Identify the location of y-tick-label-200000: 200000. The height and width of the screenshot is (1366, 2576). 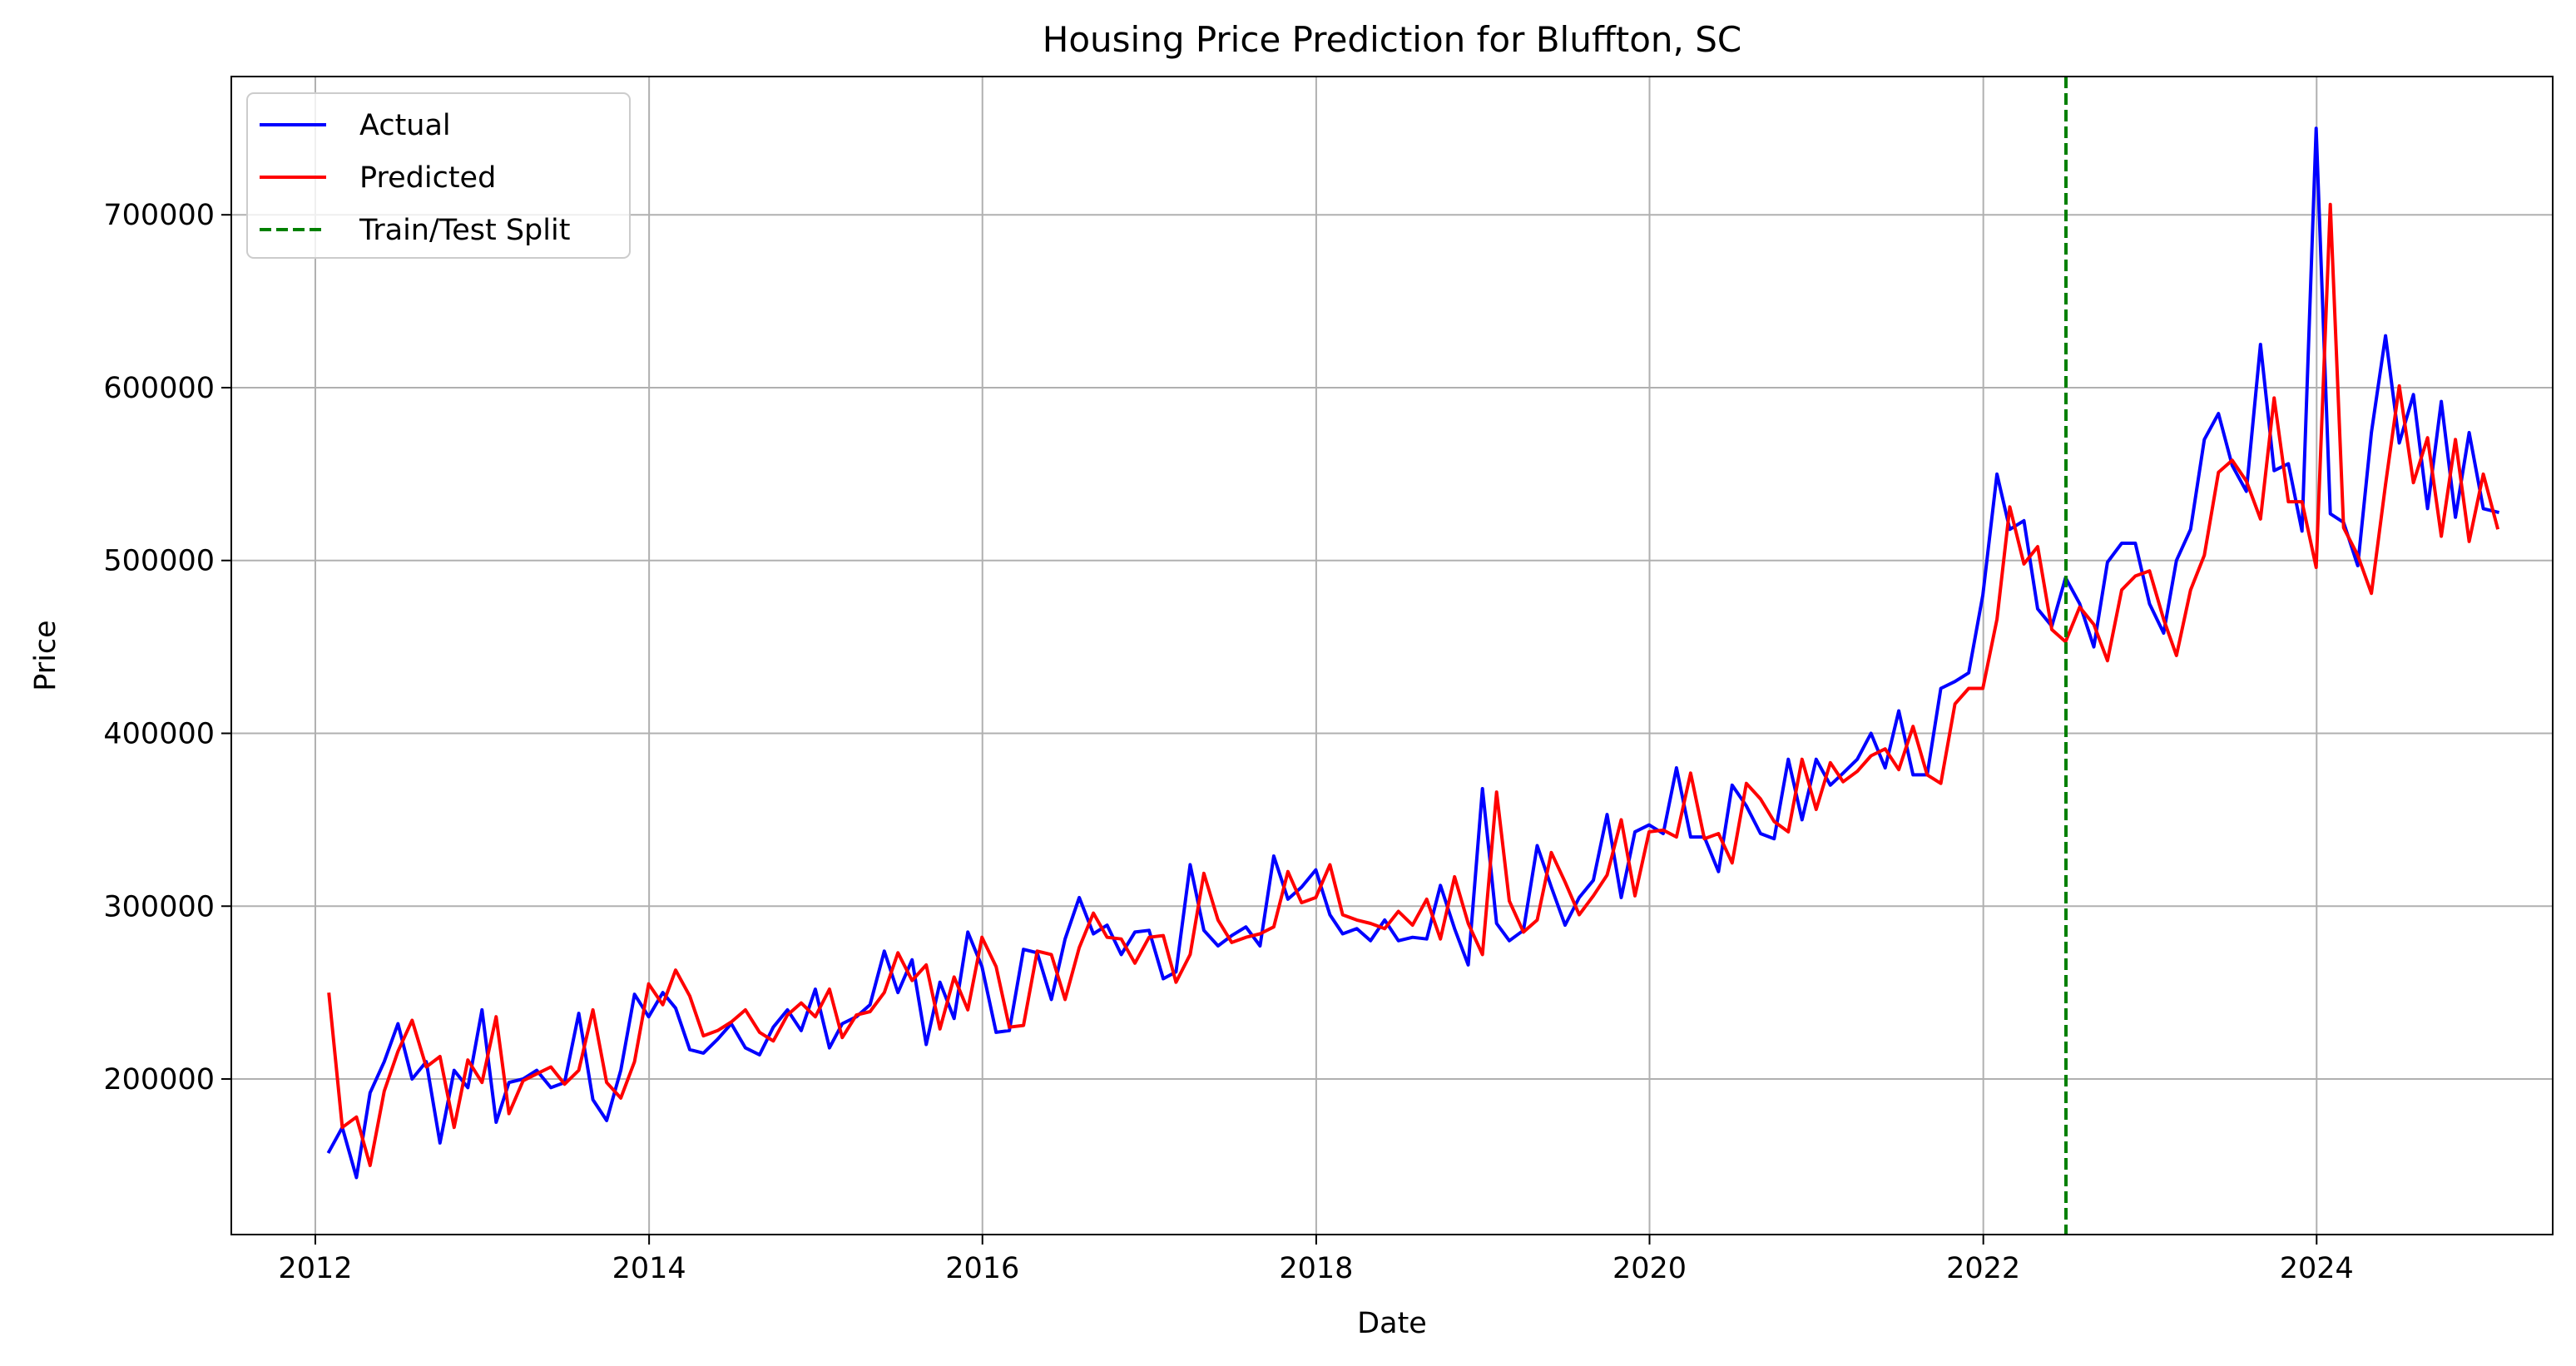
(159, 1080).